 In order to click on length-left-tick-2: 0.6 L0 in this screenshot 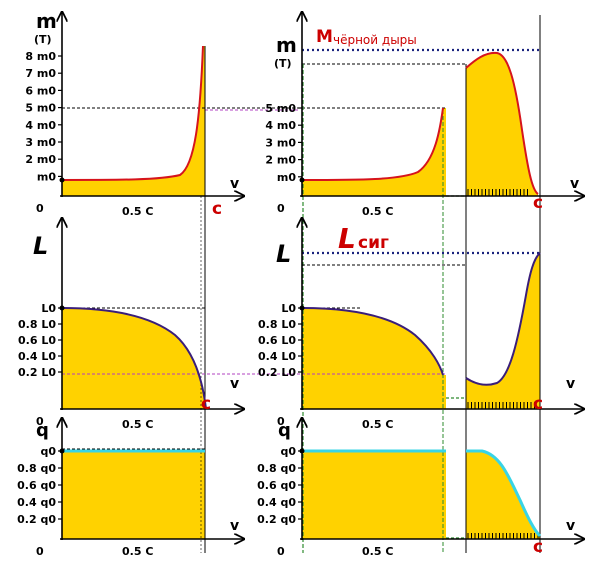, I will do `click(37, 340)`.